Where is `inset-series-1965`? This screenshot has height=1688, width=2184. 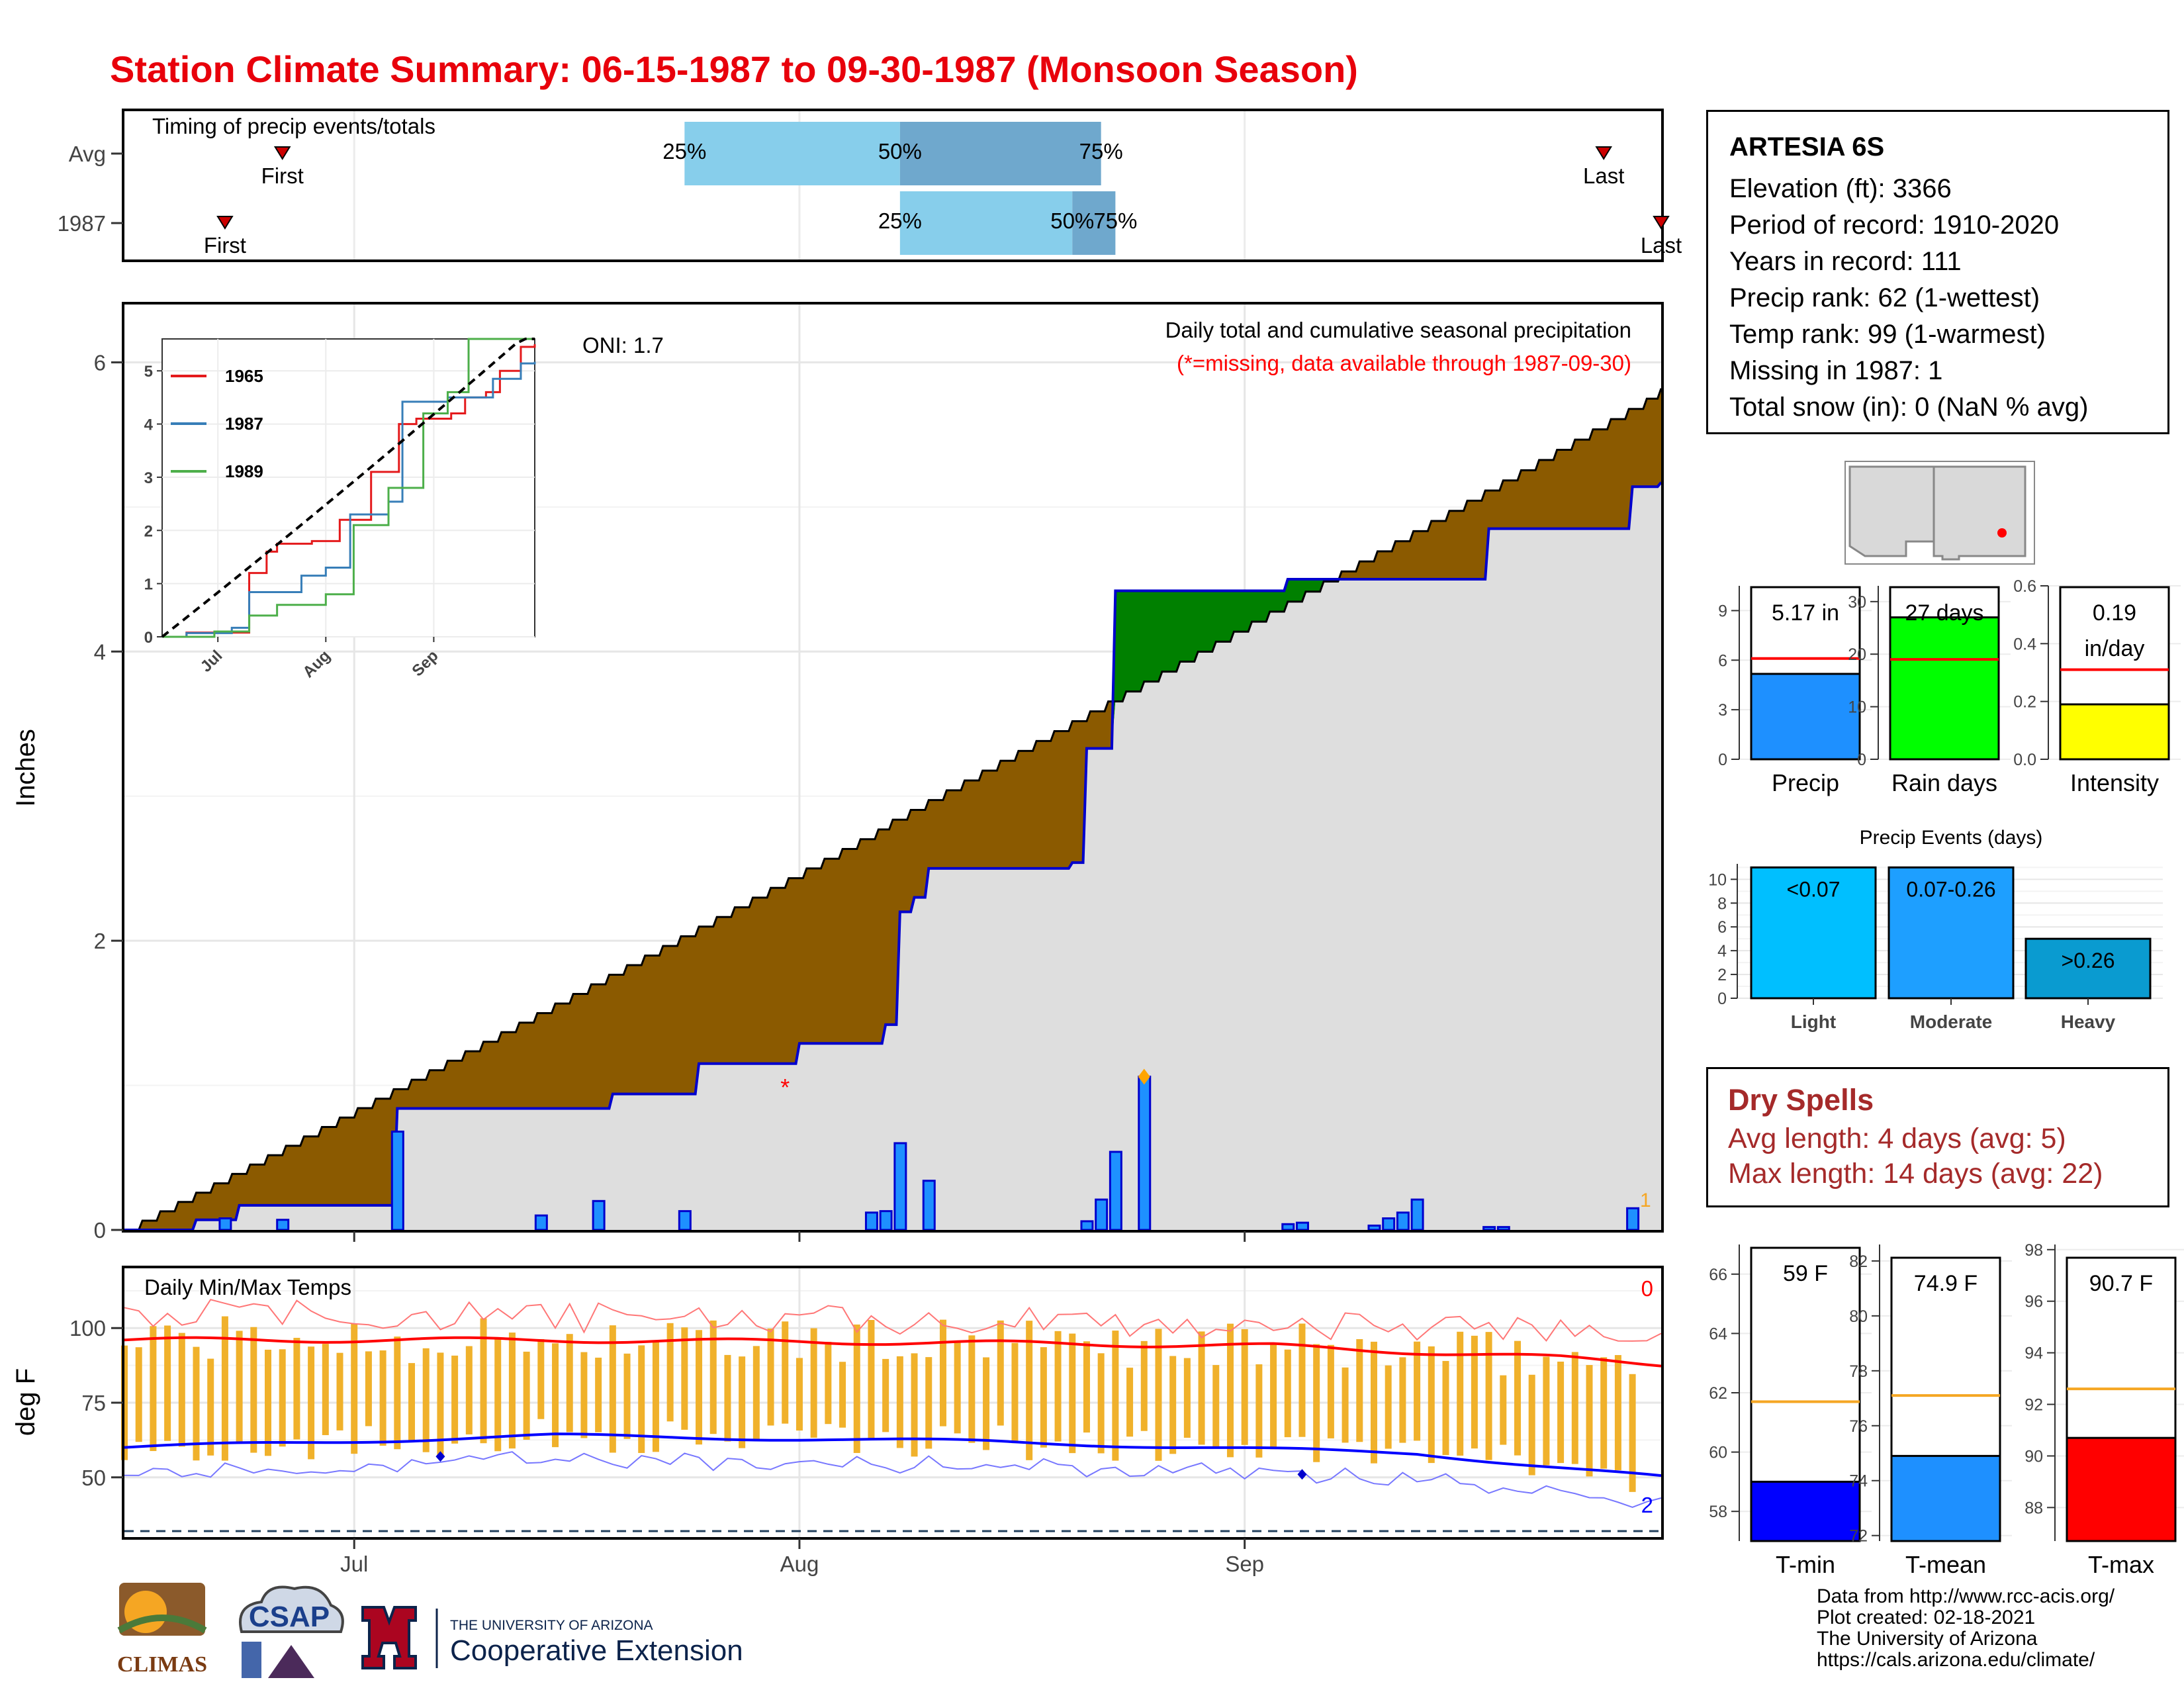
inset-series-1965 is located at coordinates (349, 491).